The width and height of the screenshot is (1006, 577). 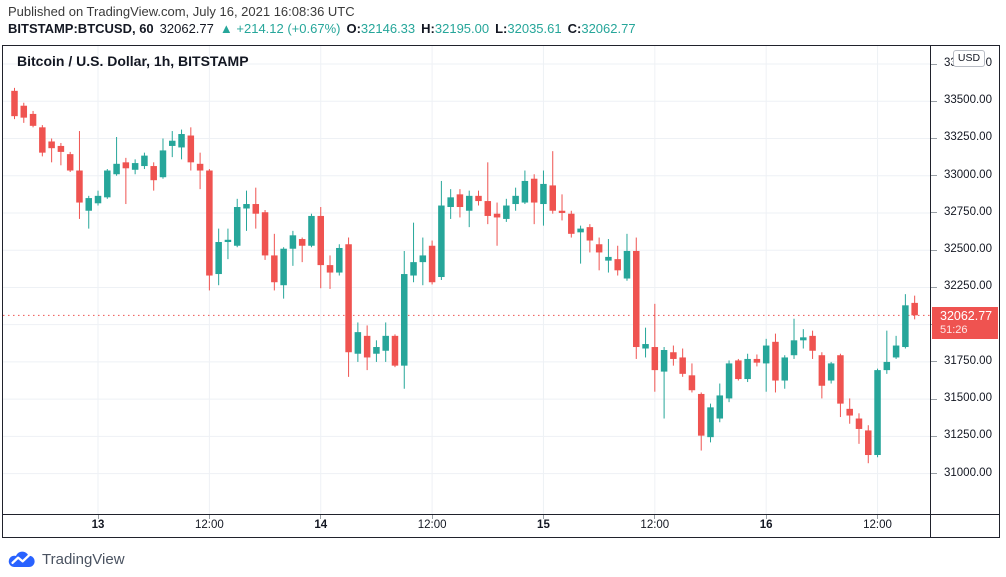 What do you see at coordinates (186, 28) in the screenshot?
I see `last-price: 32062.77` at bounding box center [186, 28].